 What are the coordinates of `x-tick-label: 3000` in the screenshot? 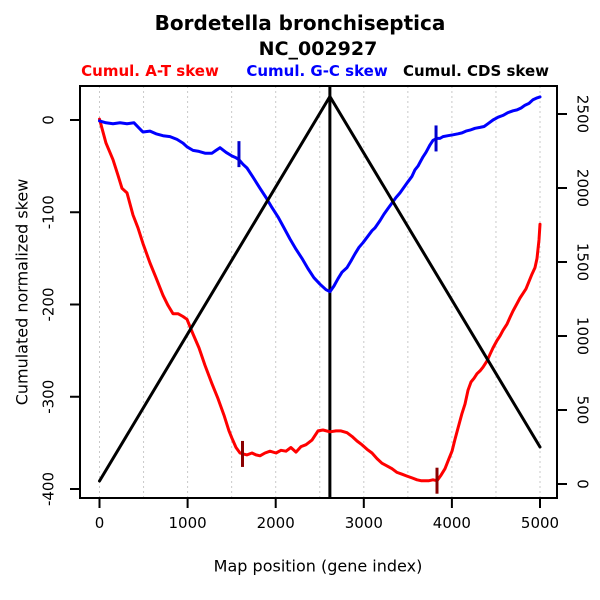 It's located at (364, 523).